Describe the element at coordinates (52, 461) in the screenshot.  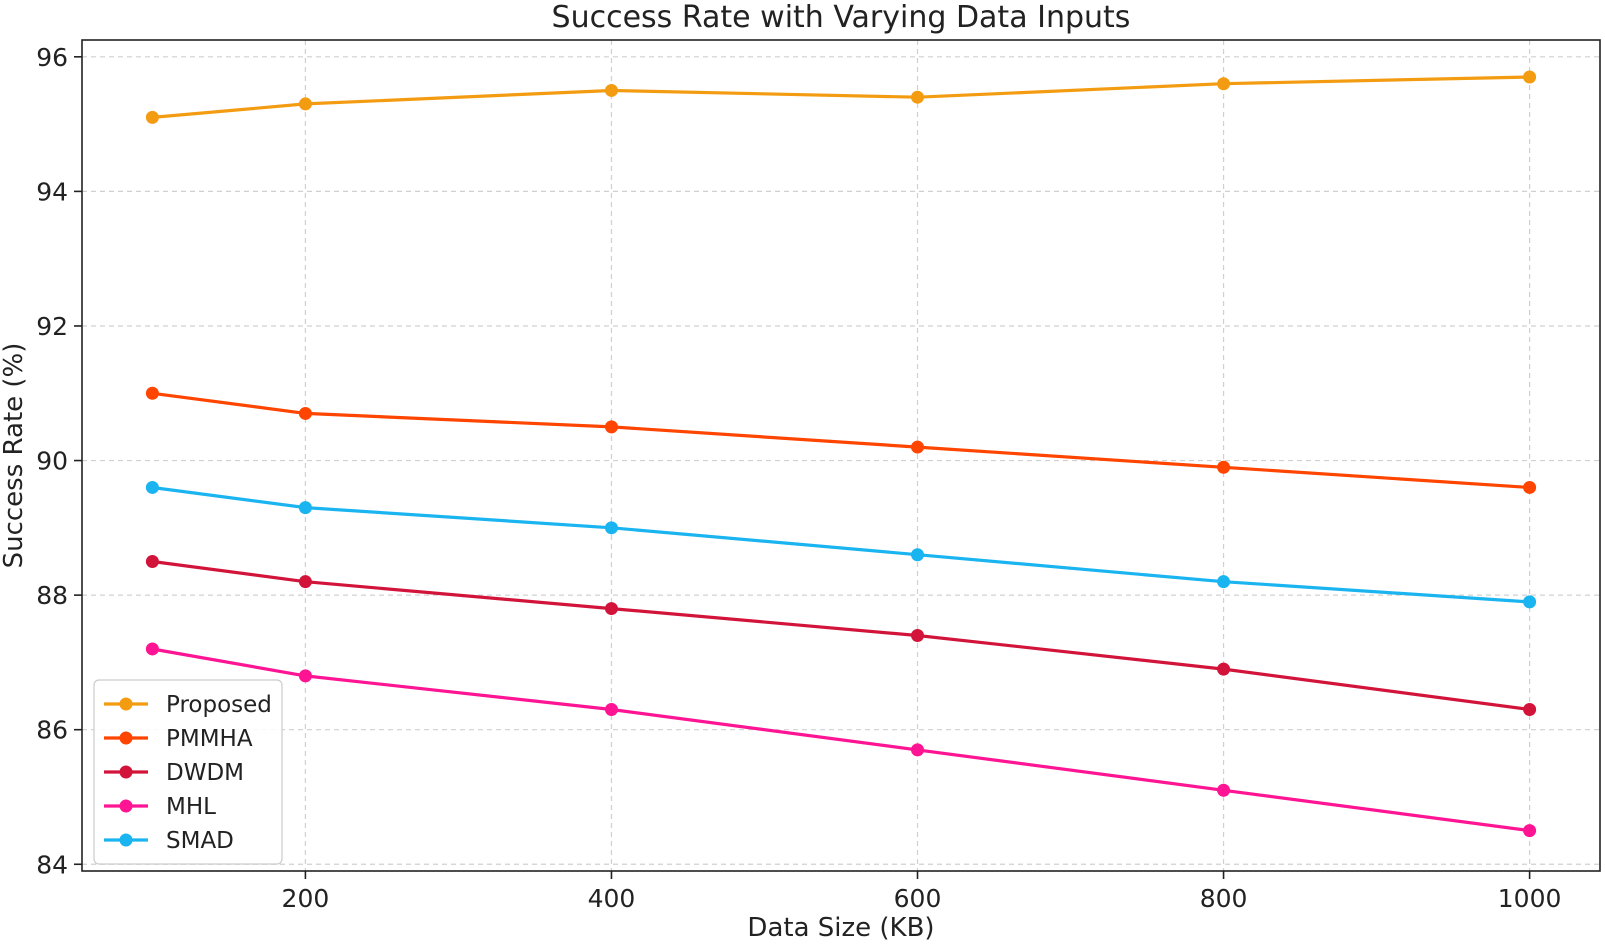
I see `y-tick-label: 90` at that location.